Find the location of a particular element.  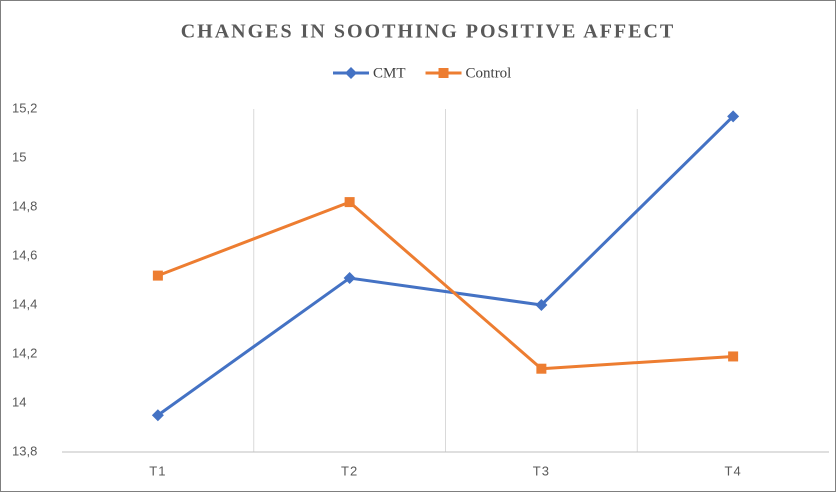

y-tick-label: 14,8 is located at coordinates (24, 205).